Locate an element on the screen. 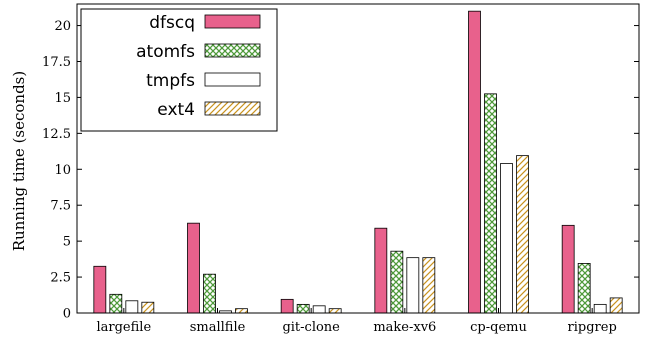 This screenshot has width=646, height=341. bar-dfscq-ripgrep is located at coordinates (568, 269).